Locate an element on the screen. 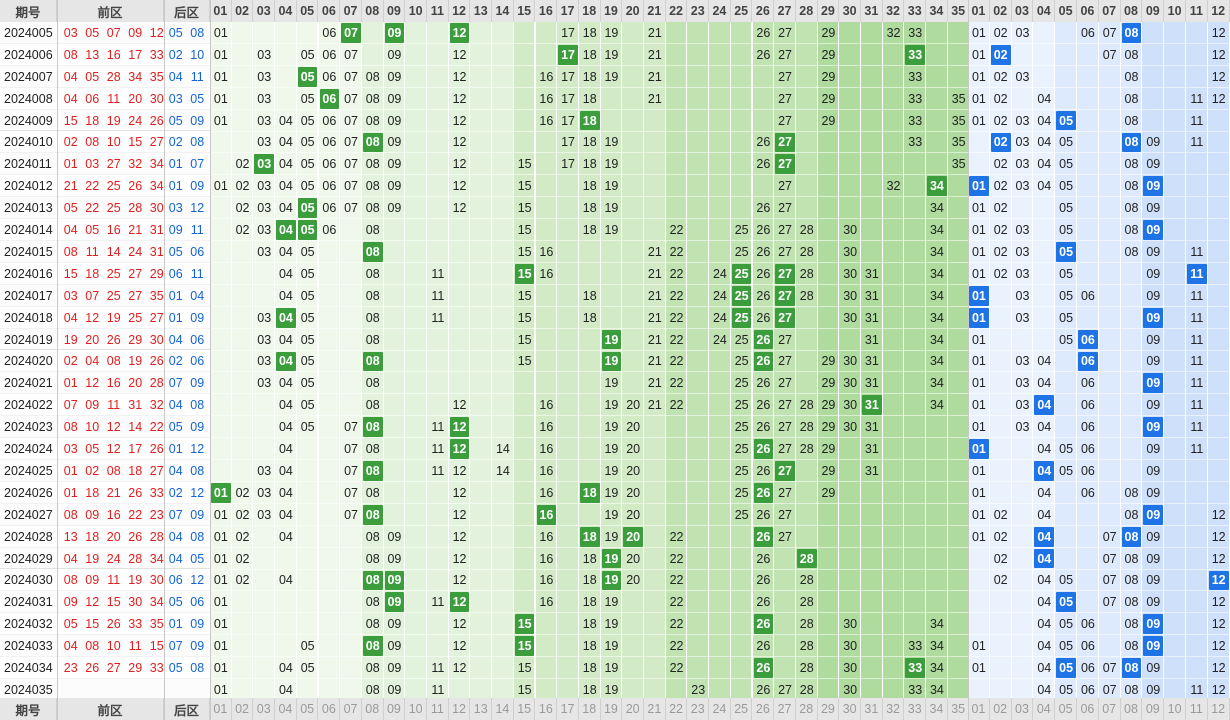  footer-back-number: 01 is located at coordinates (979, 709).